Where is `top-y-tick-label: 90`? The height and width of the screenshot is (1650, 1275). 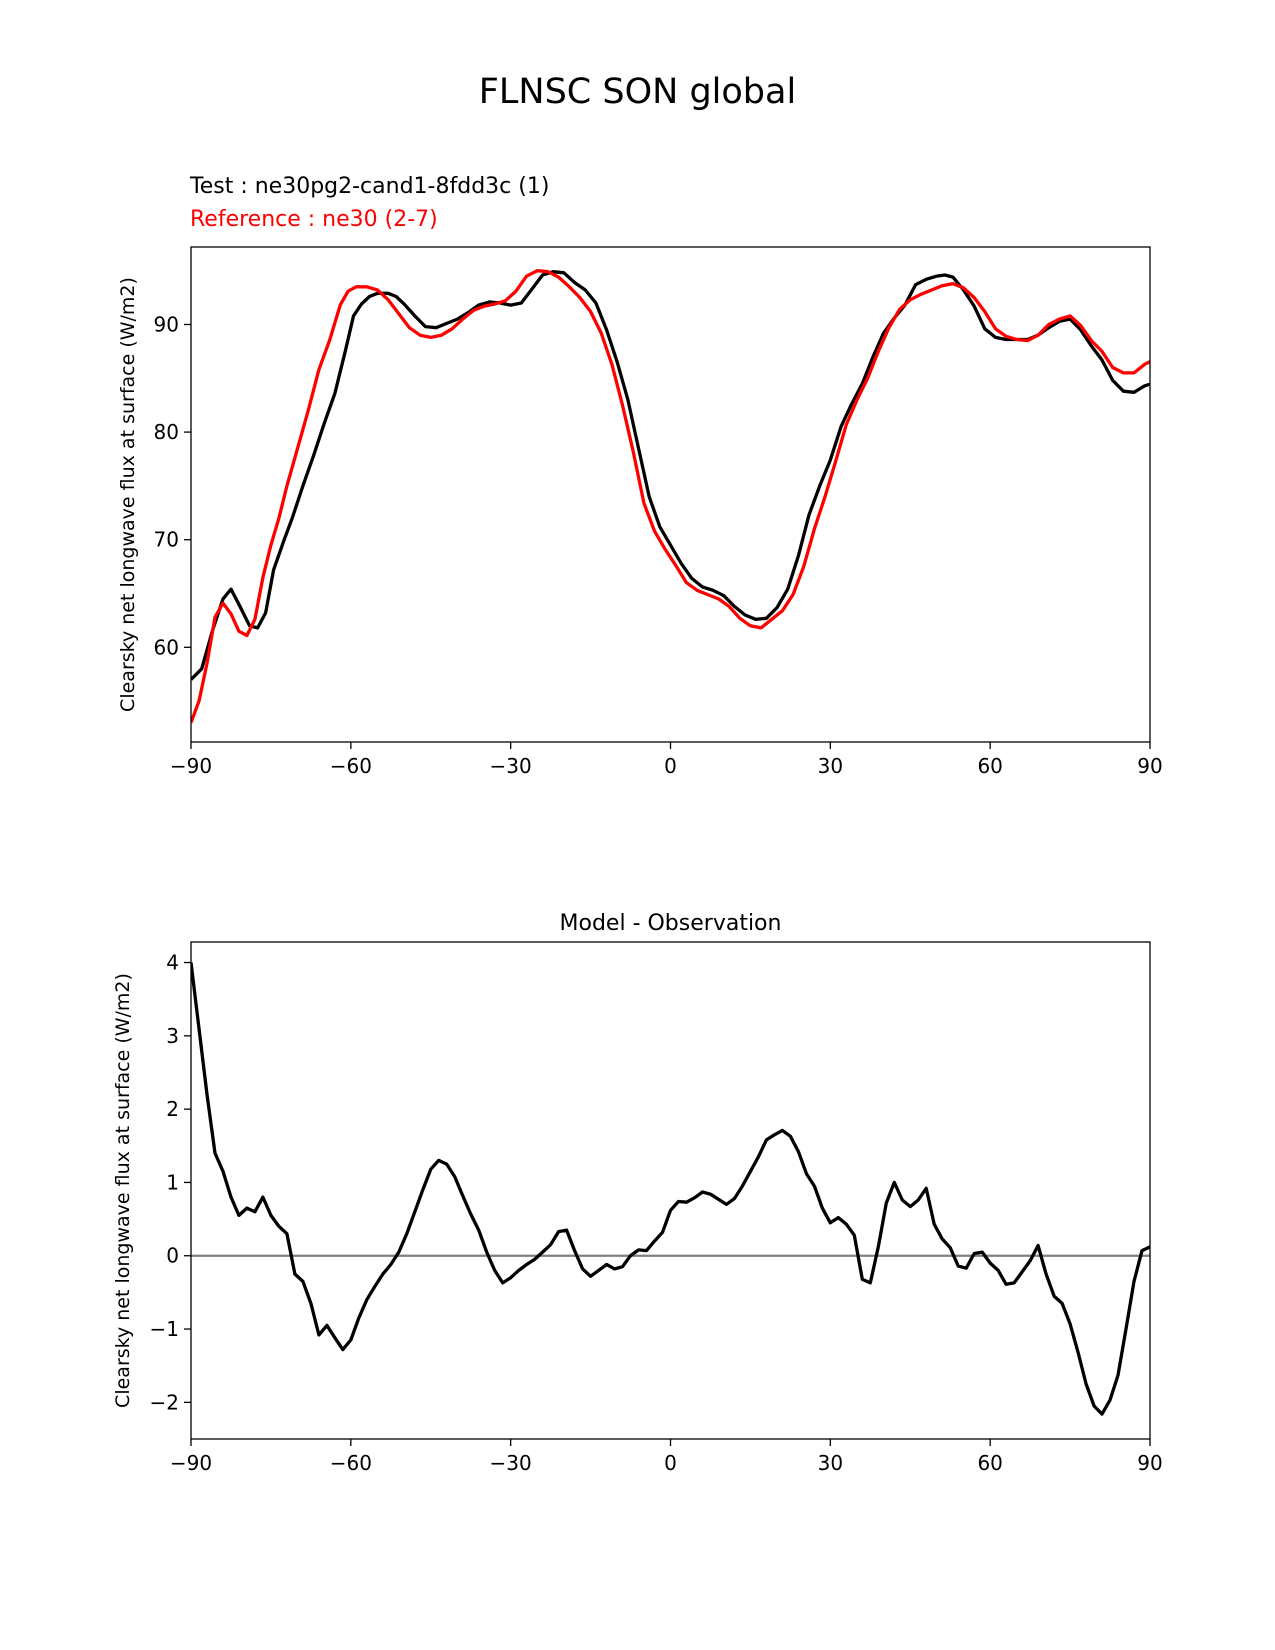 top-y-tick-label: 90 is located at coordinates (166, 324).